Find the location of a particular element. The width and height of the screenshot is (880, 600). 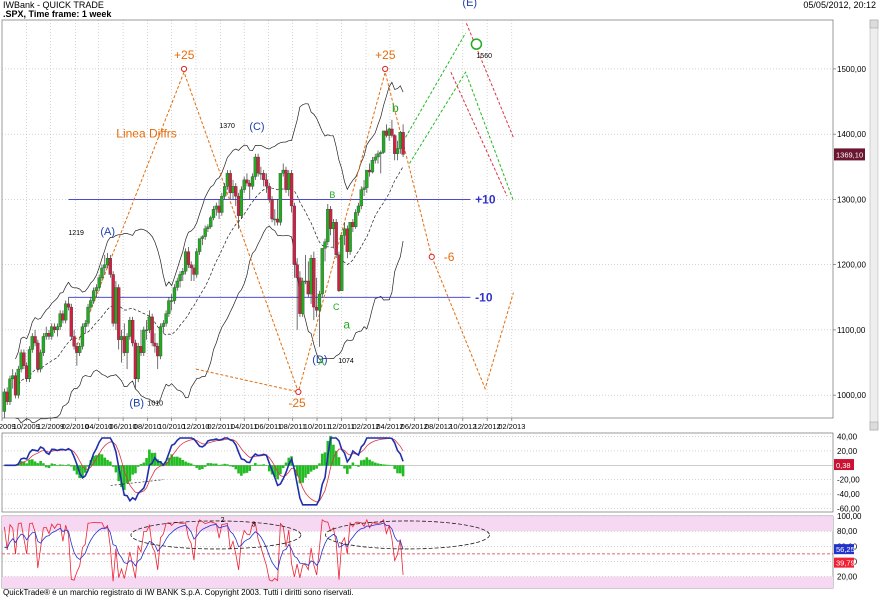

wave-label: (A) is located at coordinates (107, 232).